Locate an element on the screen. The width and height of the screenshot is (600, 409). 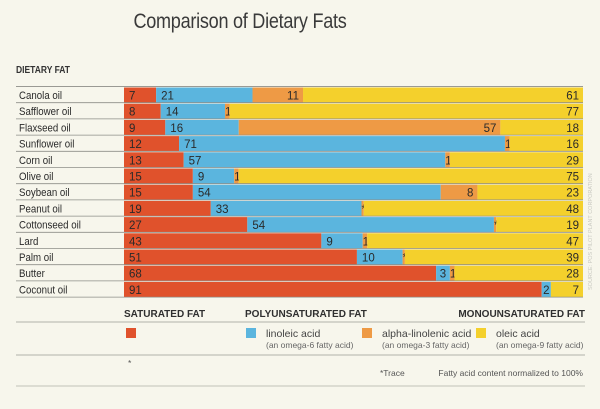
bar-row: Sunflower oil 12 71 1 16 is located at coordinates (299, 144).